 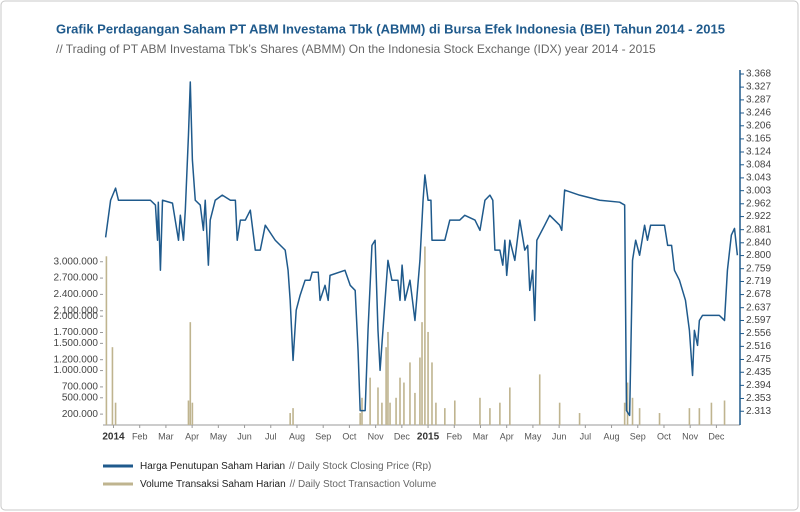 I want to click on x-tick-label: 2015, so click(x=428, y=437).